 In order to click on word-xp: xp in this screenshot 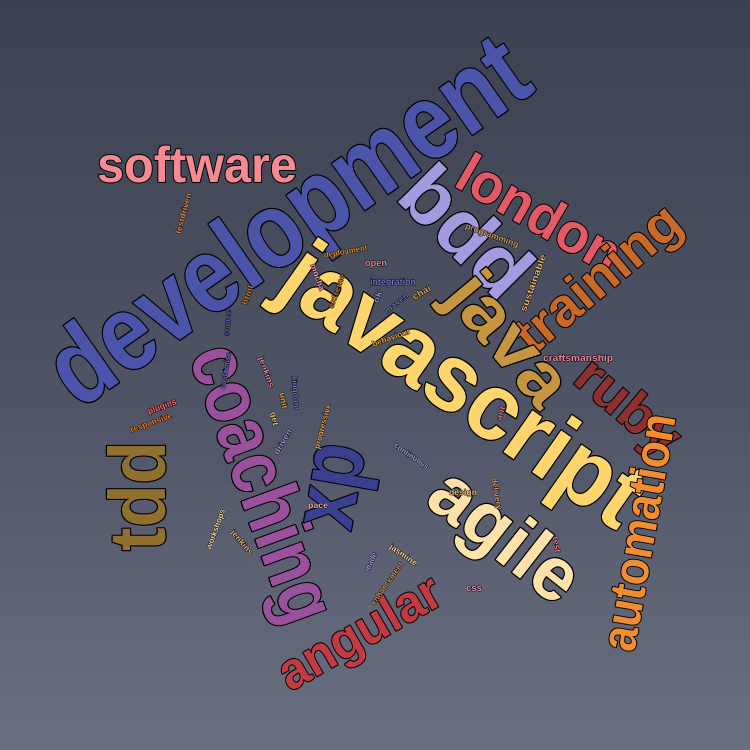, I will do `click(328, 484)`.